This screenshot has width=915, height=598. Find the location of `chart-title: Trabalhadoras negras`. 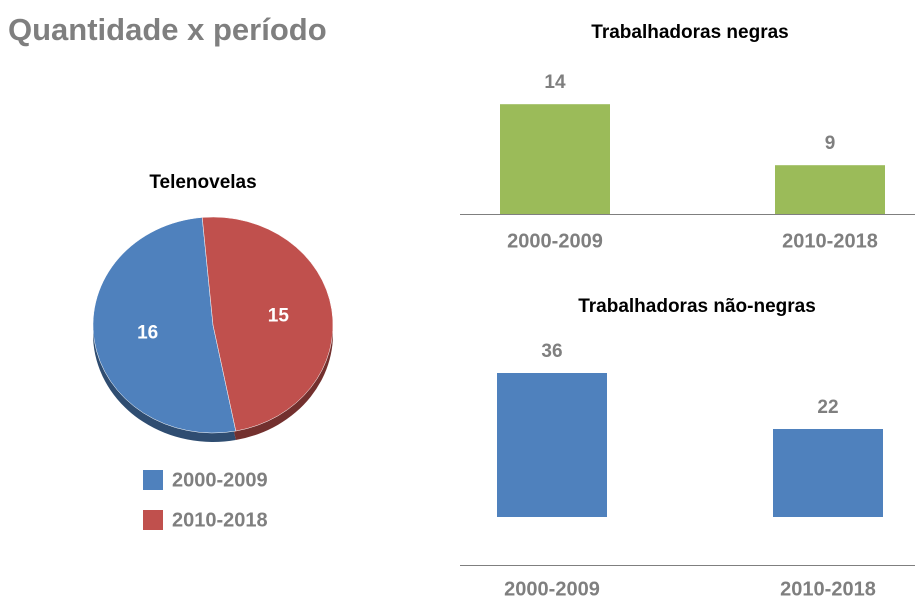

chart-title: Trabalhadoras negras is located at coordinates (689, 32).